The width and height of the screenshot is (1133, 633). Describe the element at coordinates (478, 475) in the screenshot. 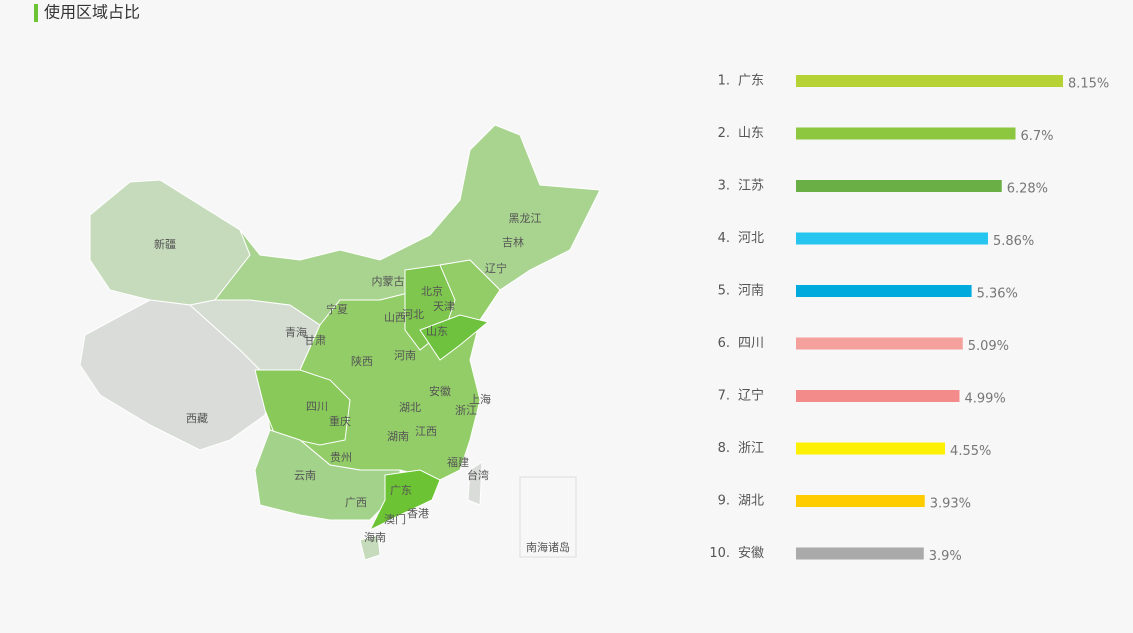

I see `region-label: 台湾` at that location.